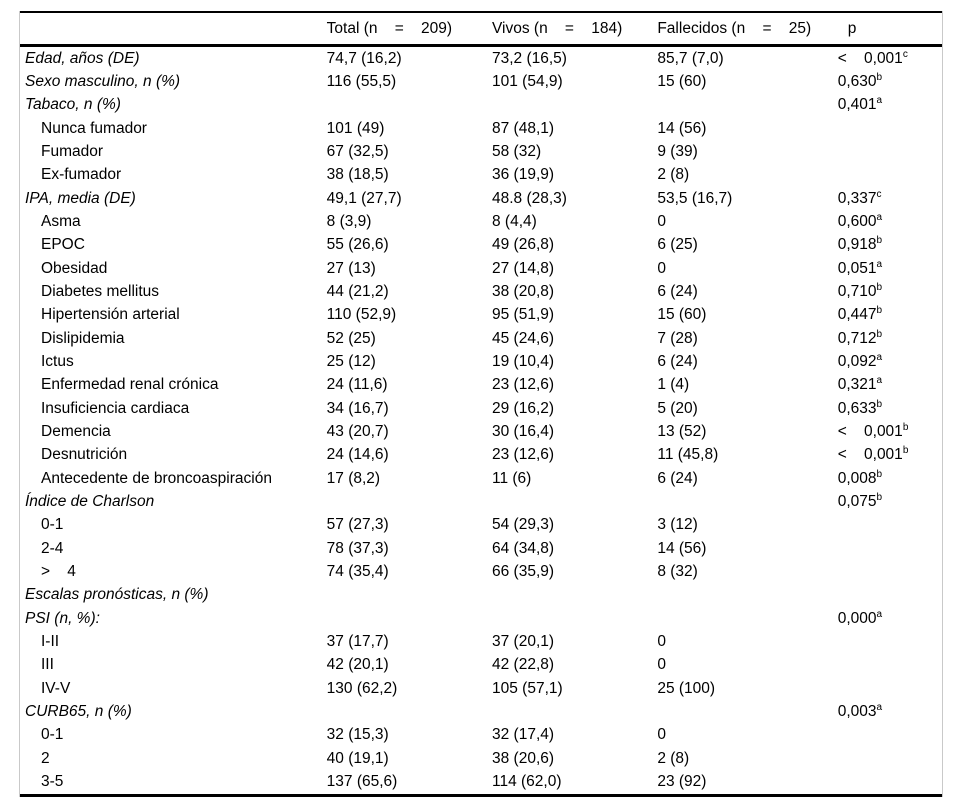 Image resolution: width=955 pixels, height=808 pixels. I want to click on vivos-cell: 8 (4,4), so click(514, 221).